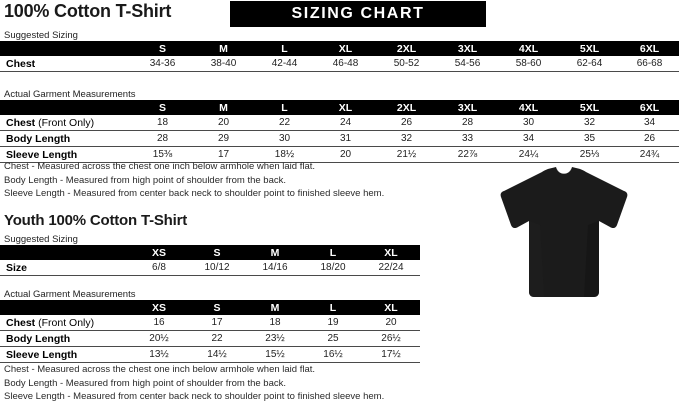 The height and width of the screenshot is (408, 679). I want to click on table-row: Chest (Front Only) 16 17 18 19 20, so click(210, 323).